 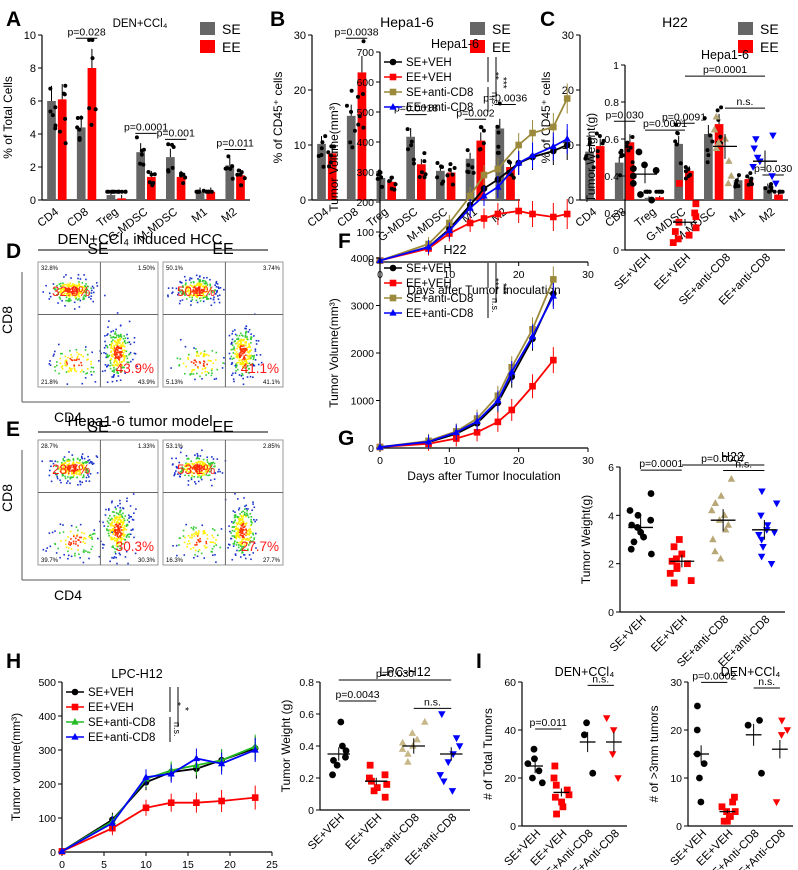 What do you see at coordinates (475, 113) in the screenshot?
I see `p-value-label: p=0.002` at bounding box center [475, 113].